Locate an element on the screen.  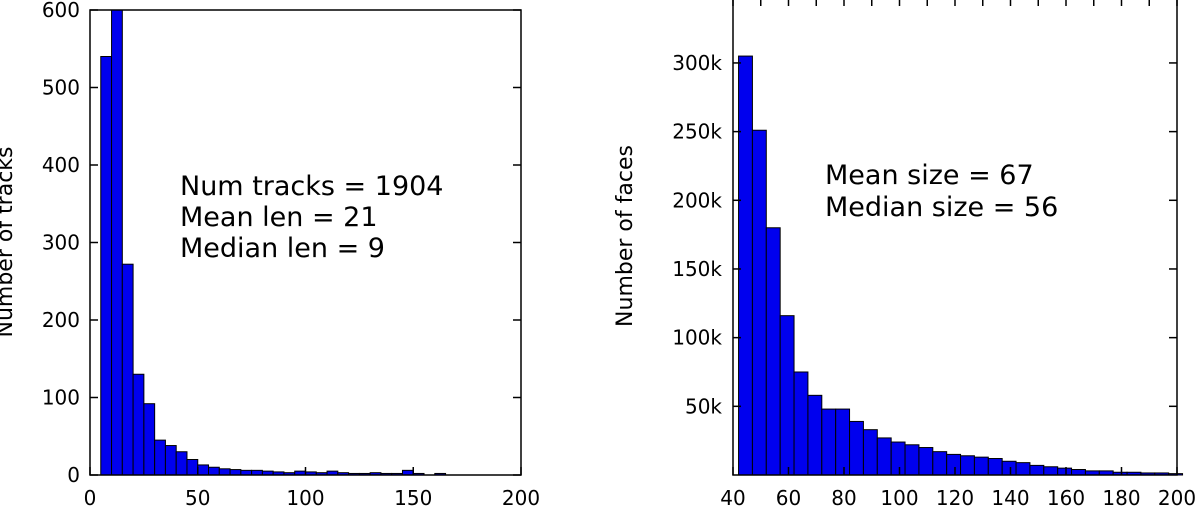
annotation-line: Median size = 56 is located at coordinates (941, 207).